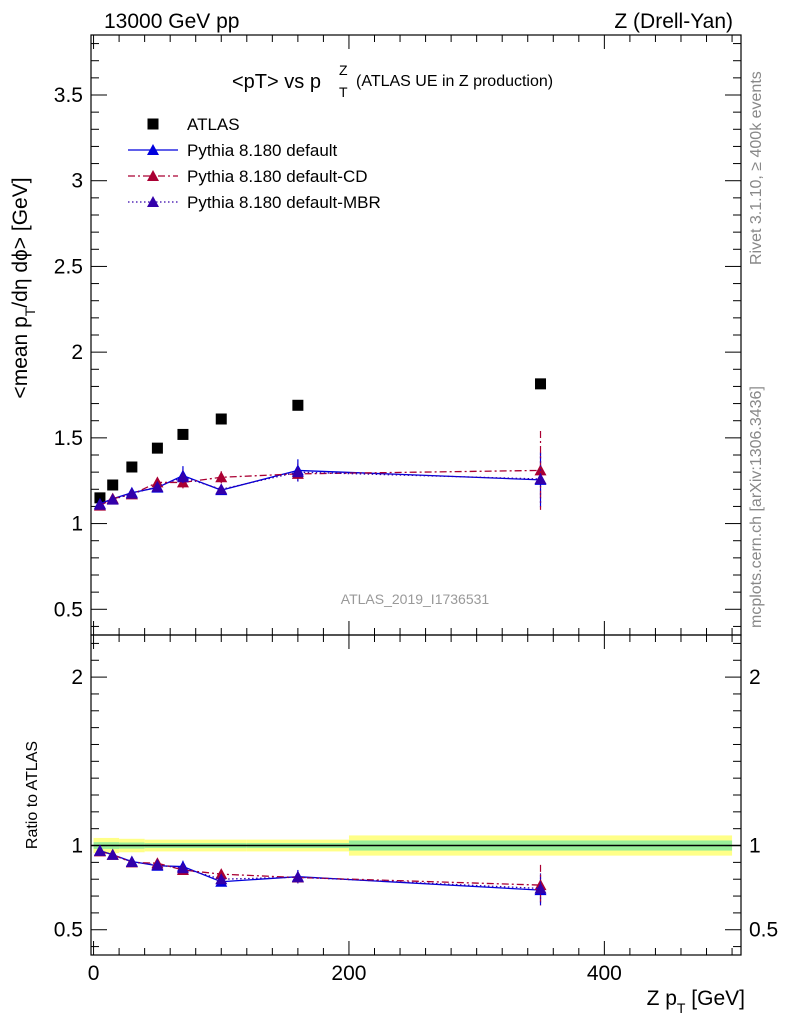 The width and height of the screenshot is (786, 1024). What do you see at coordinates (277, 176) in the screenshot?
I see `legend-label: Pythia 8.180 default-CD` at bounding box center [277, 176].